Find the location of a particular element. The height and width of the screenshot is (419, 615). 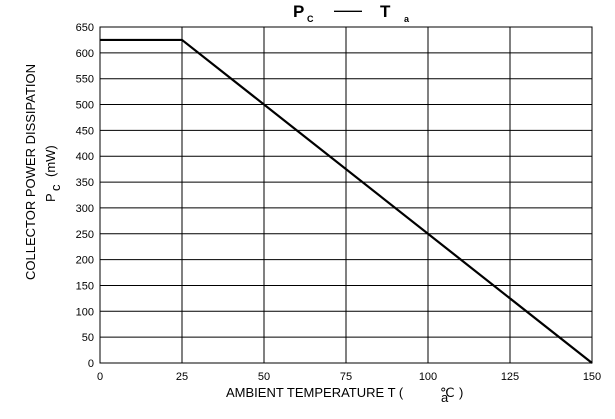

y-tick-label: 50 is located at coordinates (88, 338).